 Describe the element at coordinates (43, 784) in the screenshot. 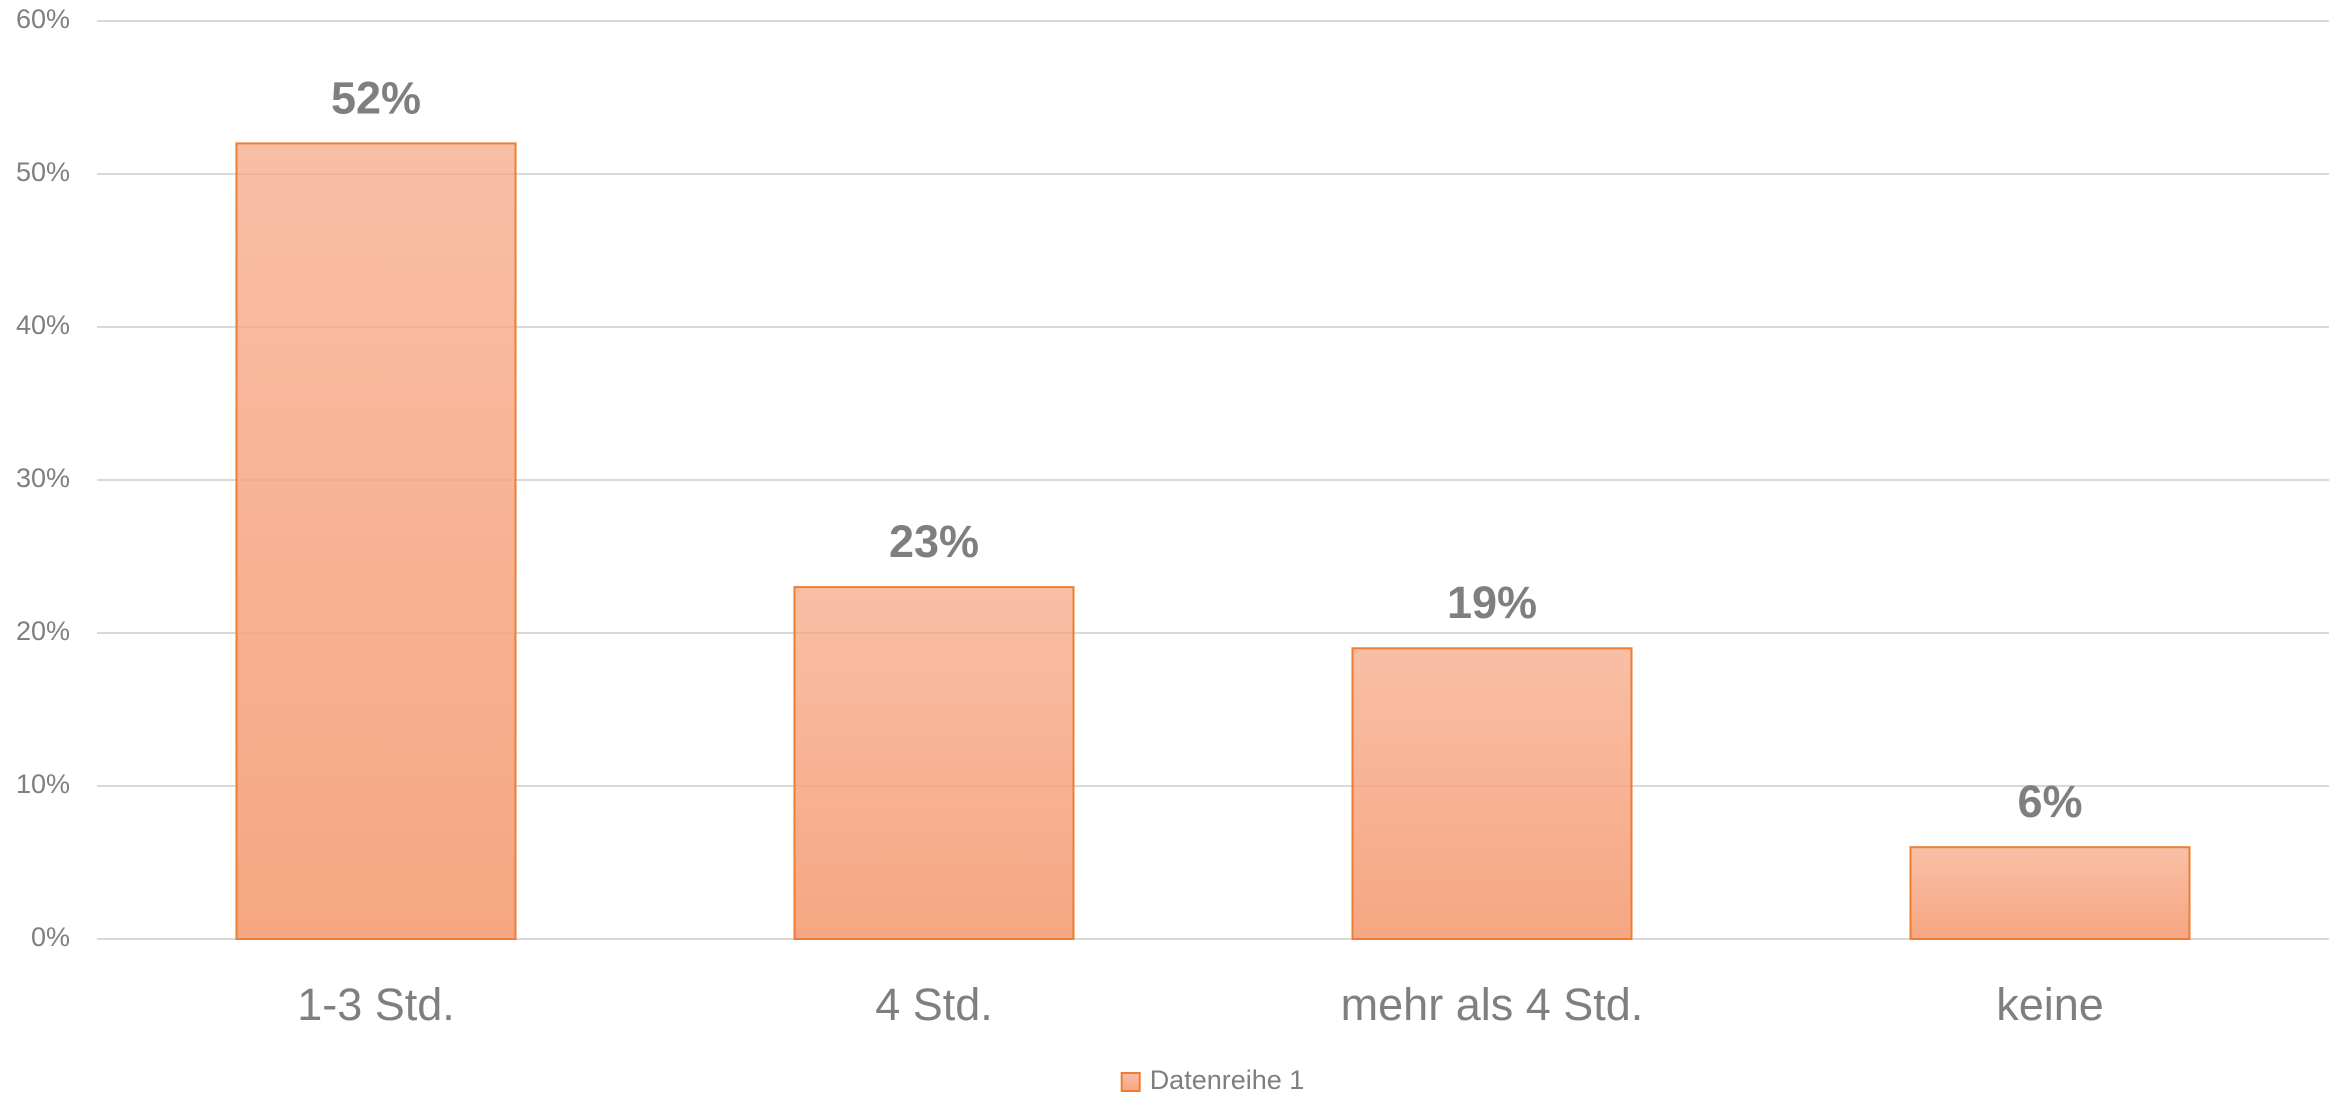

I see `y-tick-label: 10%` at that location.